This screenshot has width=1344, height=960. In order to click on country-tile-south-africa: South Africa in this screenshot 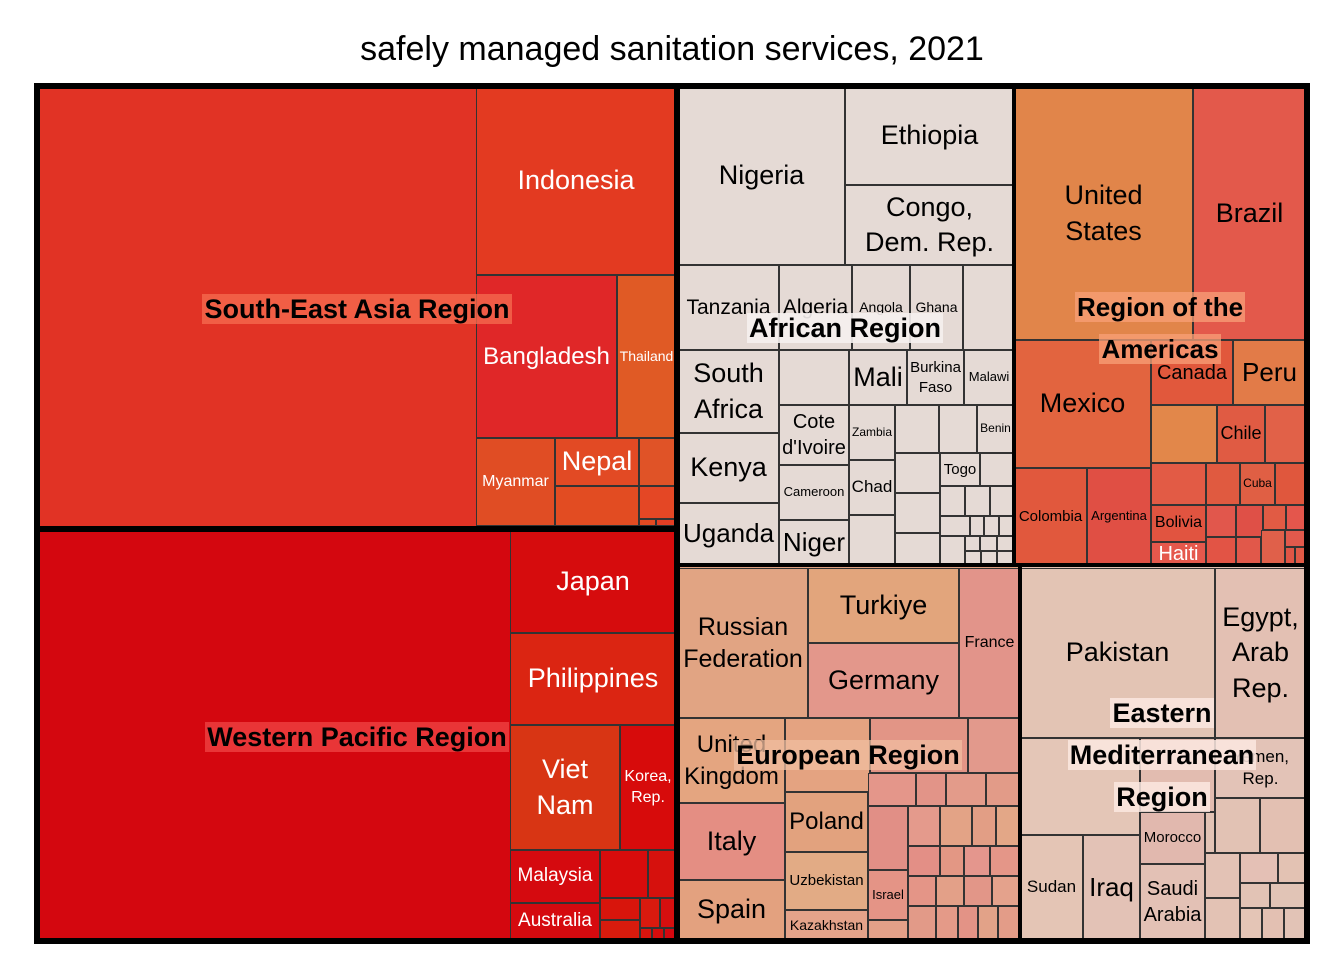, I will do `click(728, 391)`.